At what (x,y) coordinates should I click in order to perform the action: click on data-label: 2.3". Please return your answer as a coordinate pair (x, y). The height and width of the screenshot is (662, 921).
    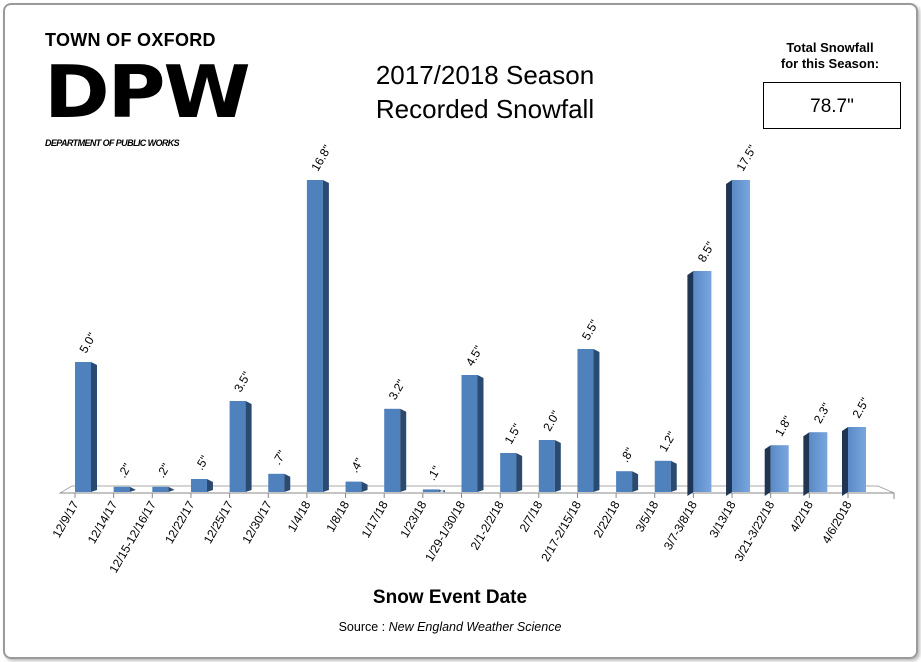
    Looking at the image, I should click on (822, 413).